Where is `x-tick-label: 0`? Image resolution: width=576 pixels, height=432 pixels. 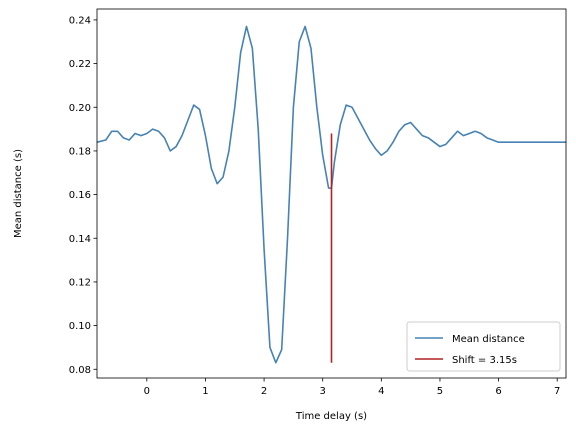 x-tick-label: 0 is located at coordinates (147, 391).